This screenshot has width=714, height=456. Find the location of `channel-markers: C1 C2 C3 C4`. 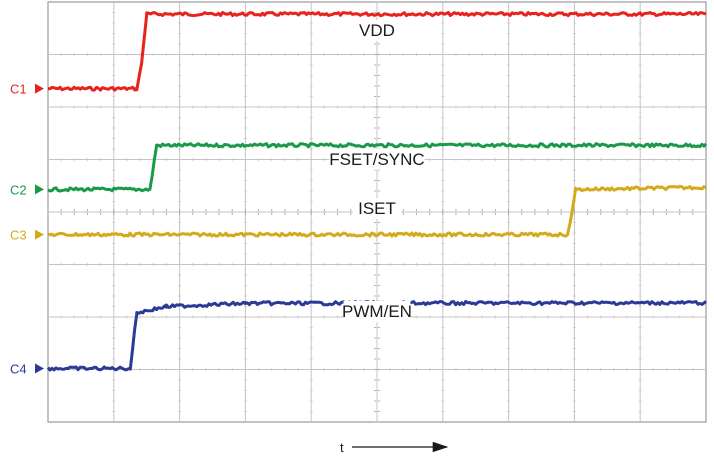

channel-markers: C1 C2 C3 C4 is located at coordinates (27, 229).